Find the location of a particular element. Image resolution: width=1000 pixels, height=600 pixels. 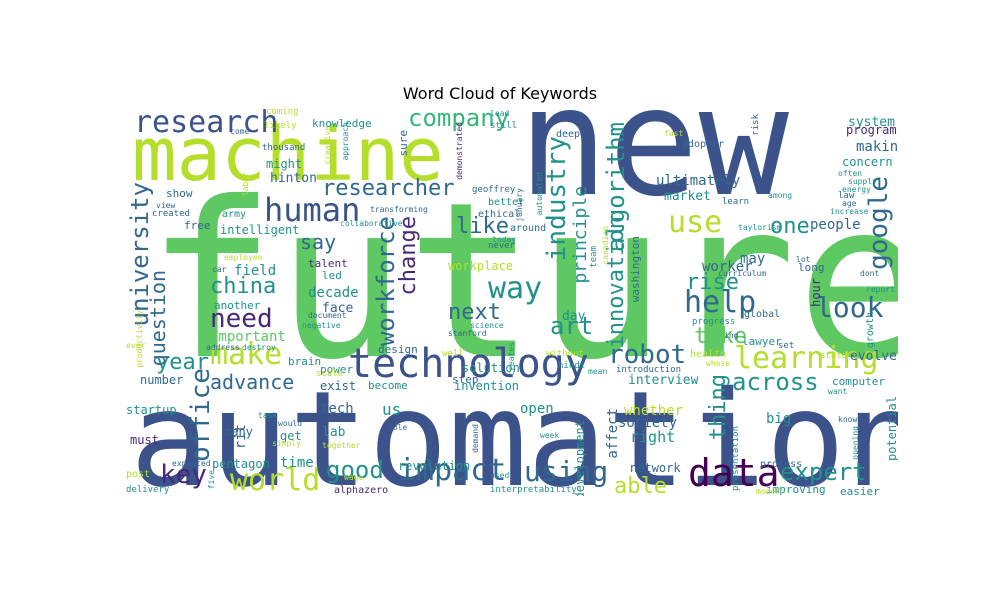

word-research: research is located at coordinates (206, 123).